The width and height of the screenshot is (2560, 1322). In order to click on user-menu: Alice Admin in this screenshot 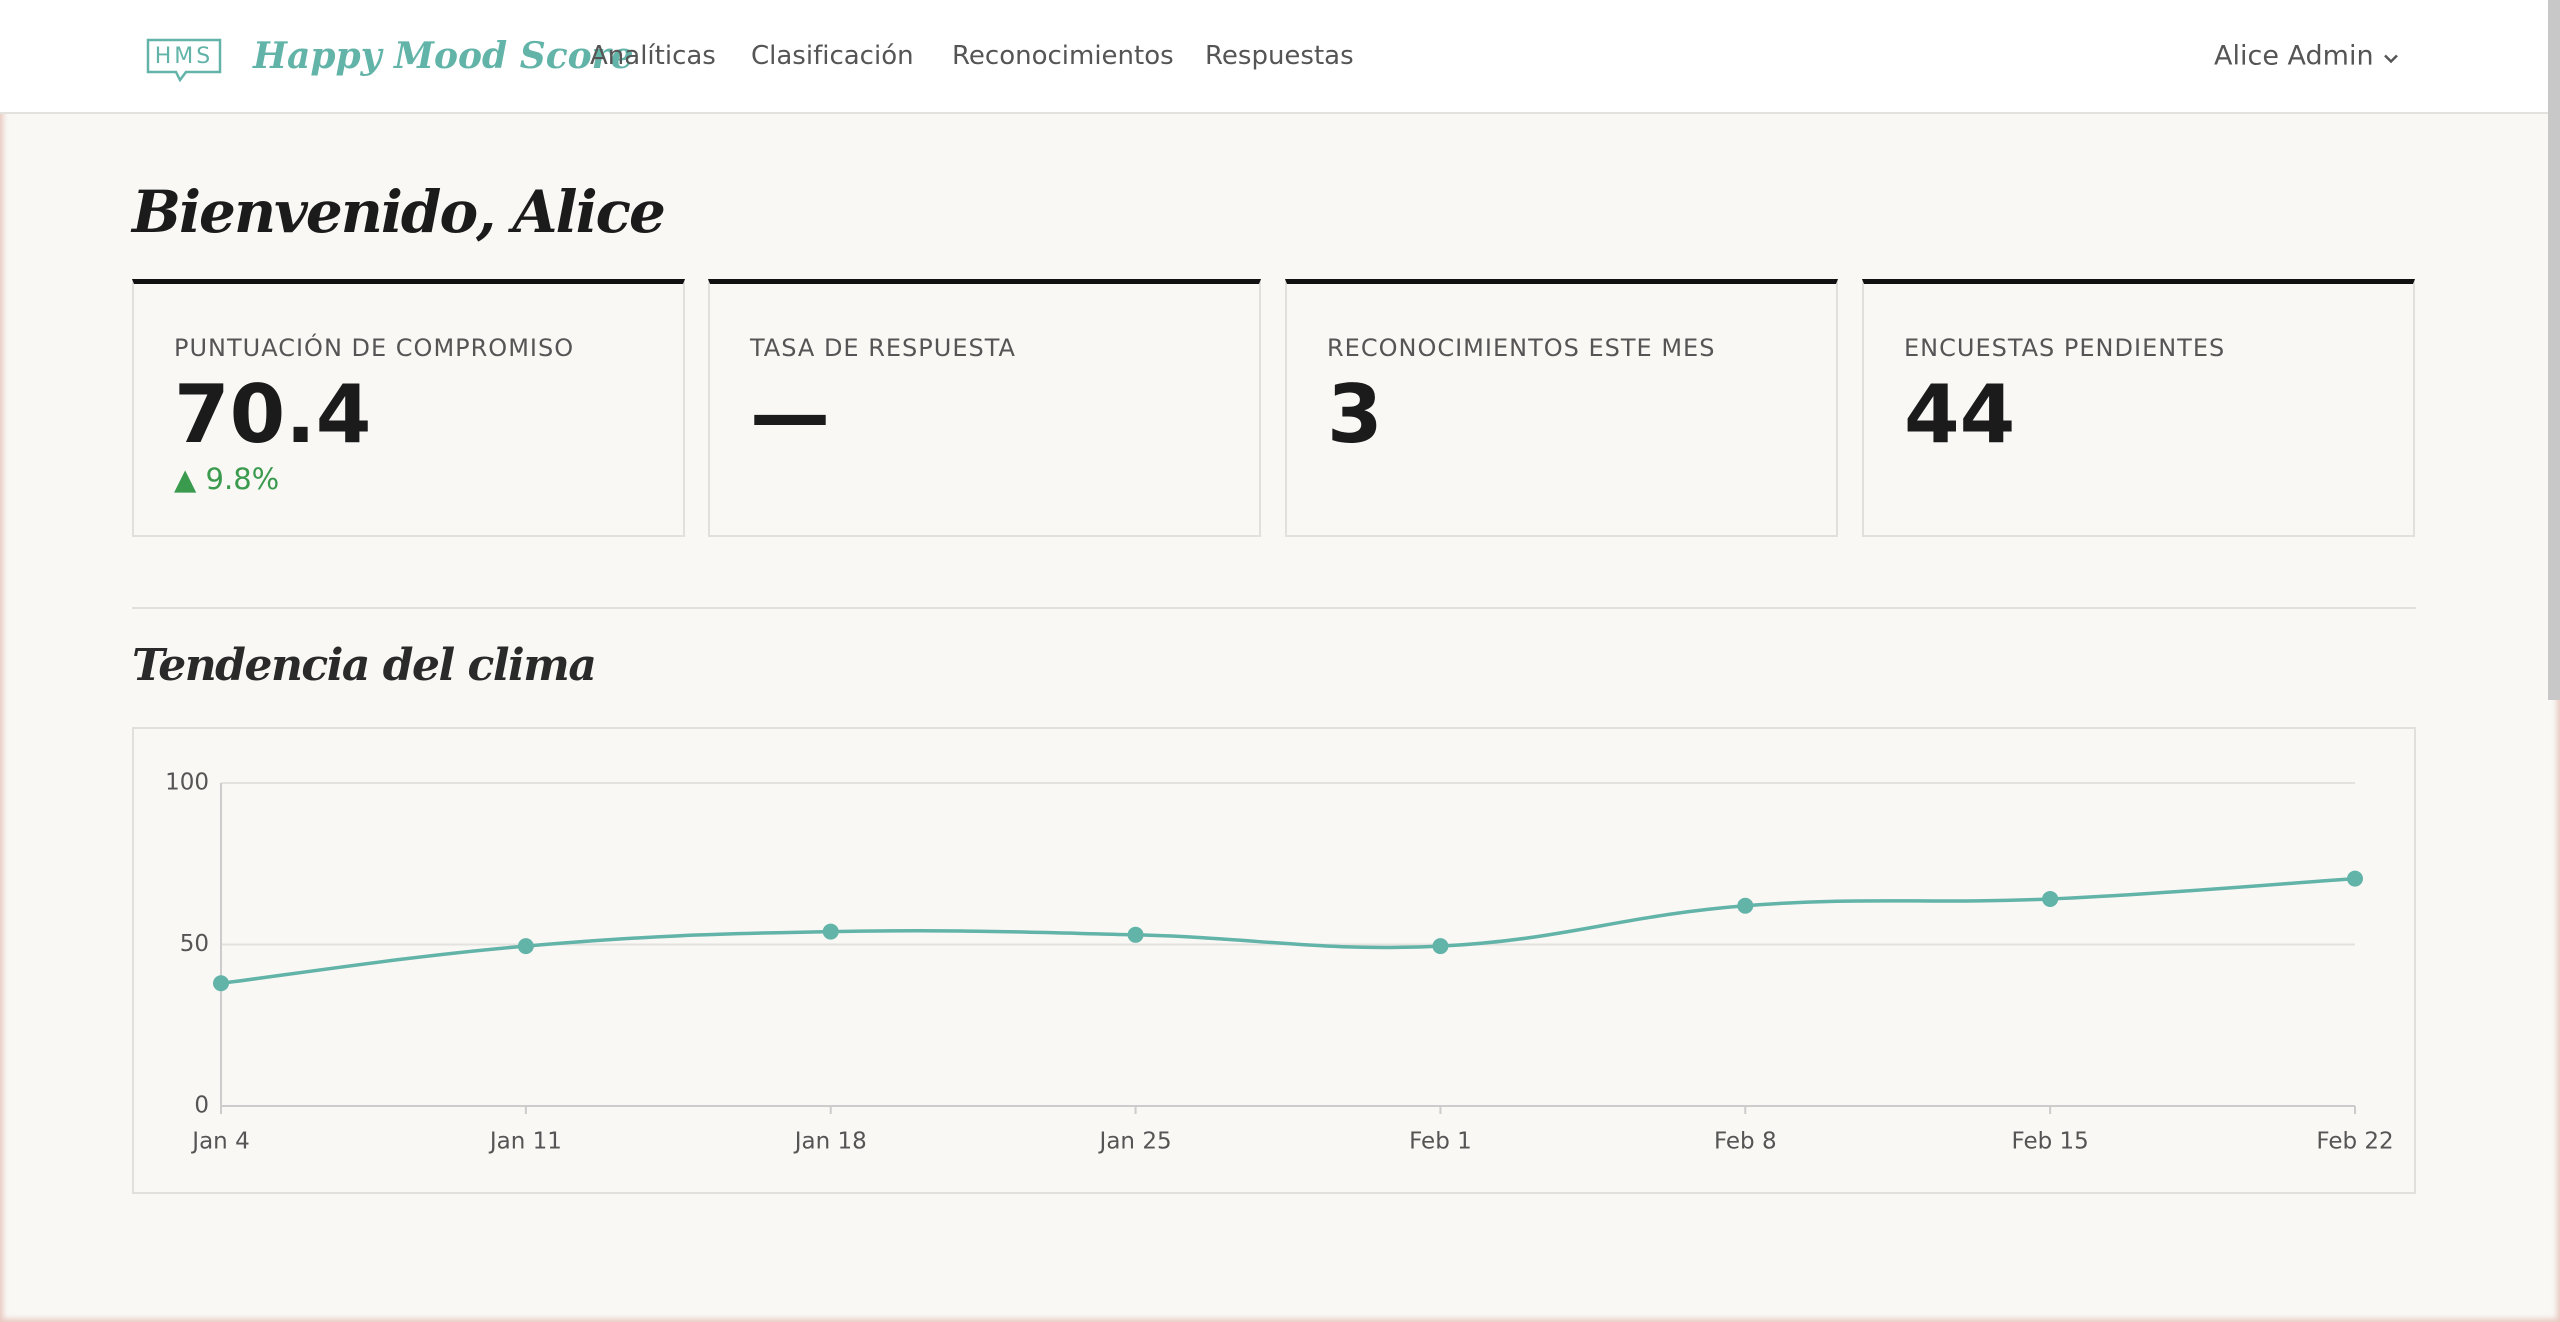, I will do `click(2307, 56)`.